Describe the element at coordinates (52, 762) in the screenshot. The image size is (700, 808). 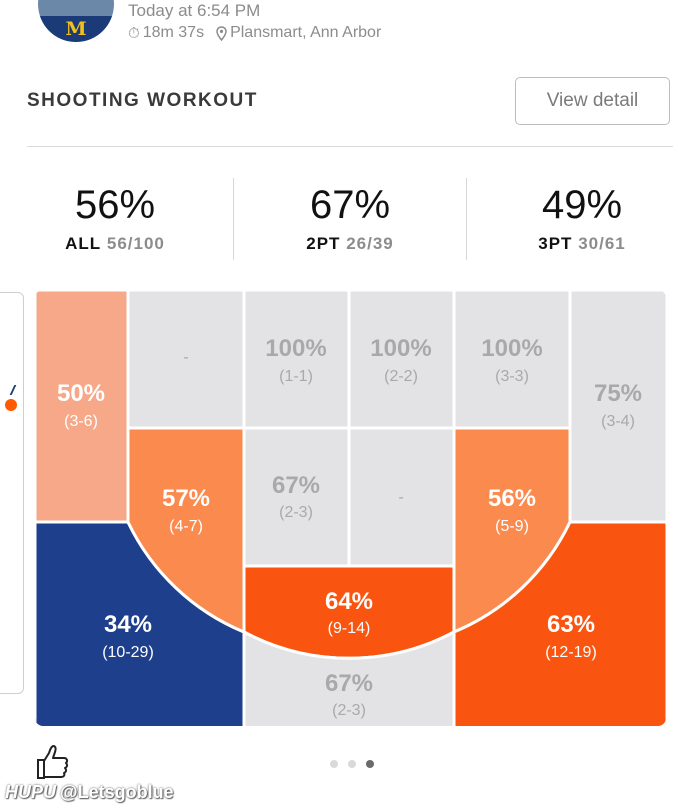
I see `thumbs-up-icon` at that location.